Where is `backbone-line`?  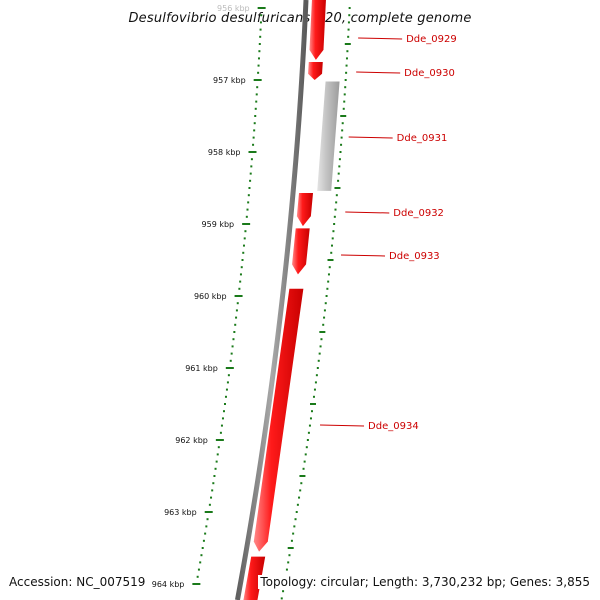
backbone-line is located at coordinates (272, 300).